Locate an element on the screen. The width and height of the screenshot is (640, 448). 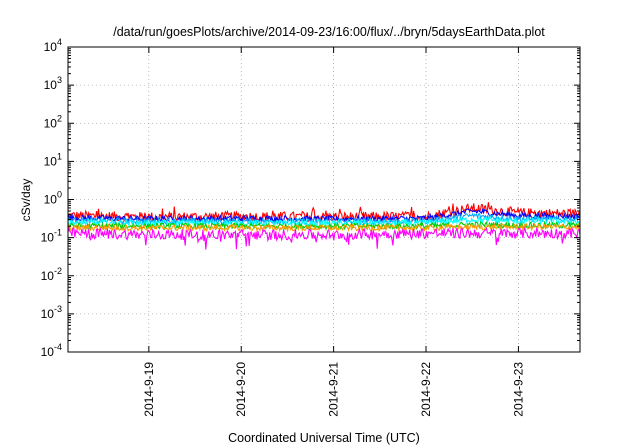
y-tick-label: 10¹ is located at coordinates (53, 159).